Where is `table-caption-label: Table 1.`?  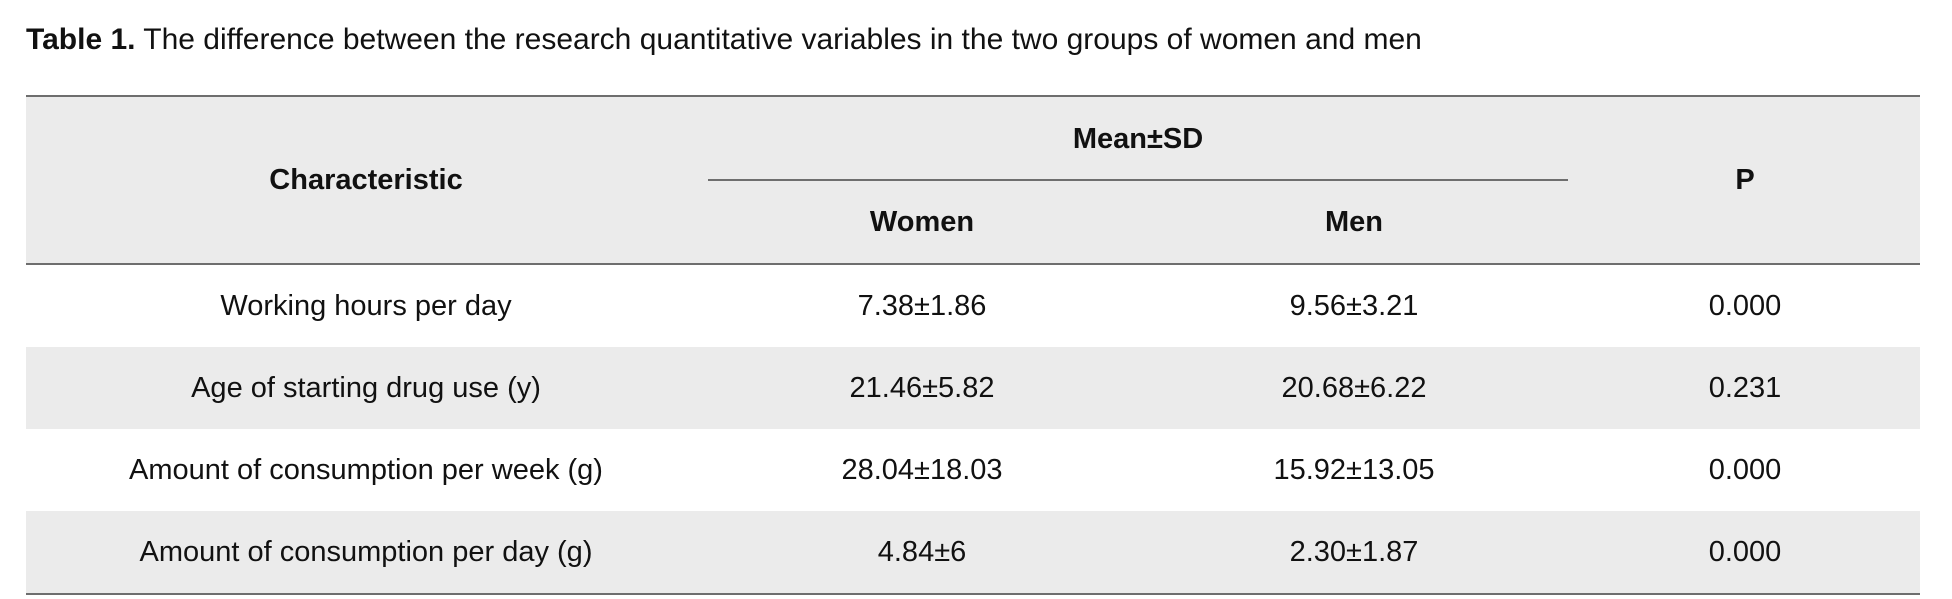
table-caption-label: Table 1. is located at coordinates (81, 39).